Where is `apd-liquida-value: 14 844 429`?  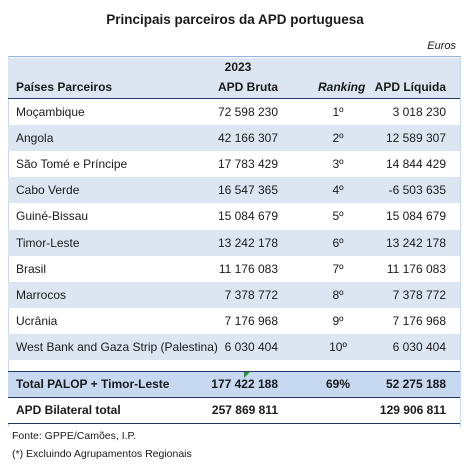
apd-liquida-value: 14 844 429 is located at coordinates (415, 164).